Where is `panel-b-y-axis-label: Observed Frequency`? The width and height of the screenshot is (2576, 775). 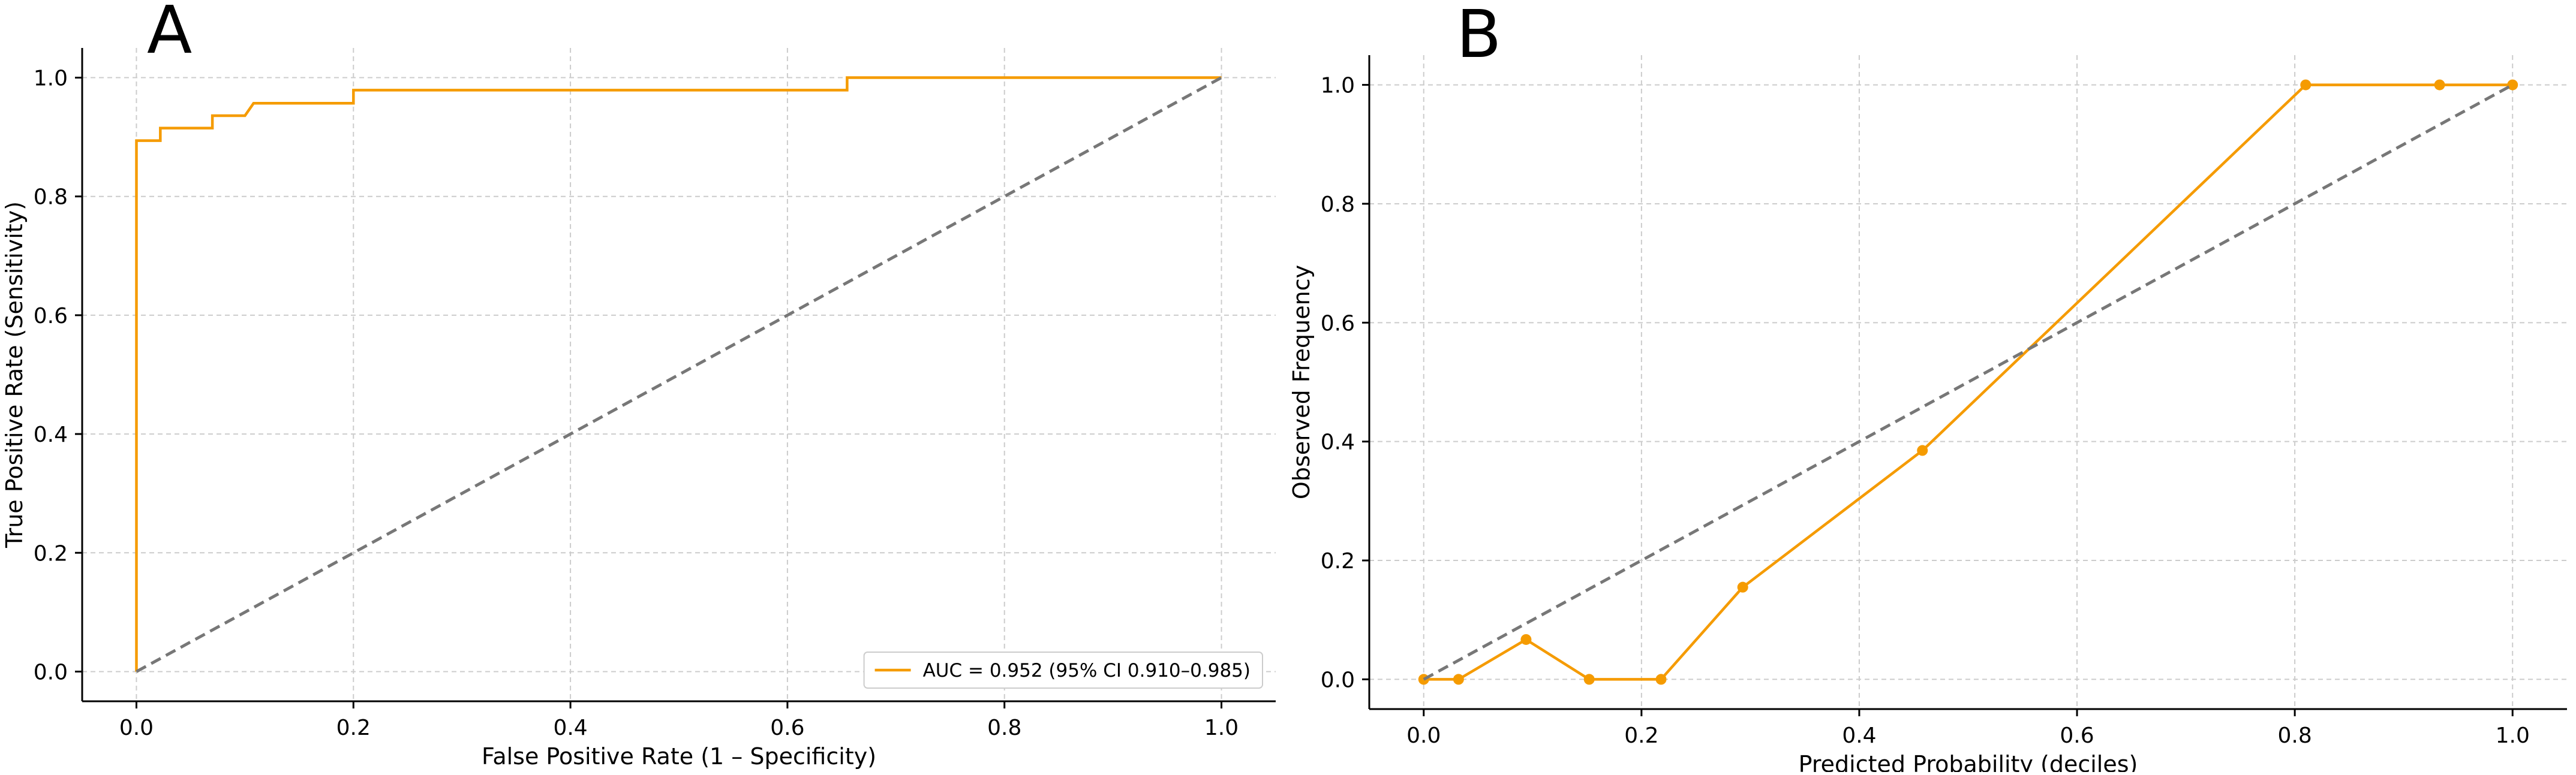 panel-b-y-axis-label: Observed Frequency is located at coordinates (1302, 382).